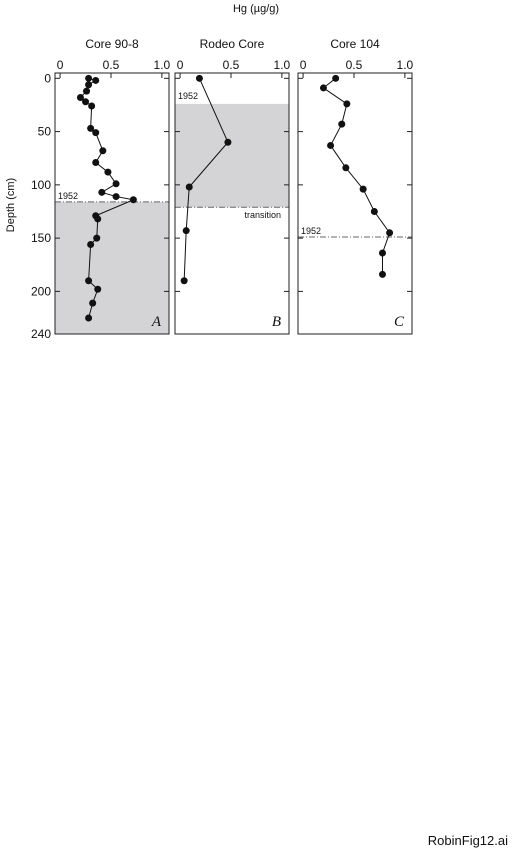  I want to click on data-line, so click(356, 176).